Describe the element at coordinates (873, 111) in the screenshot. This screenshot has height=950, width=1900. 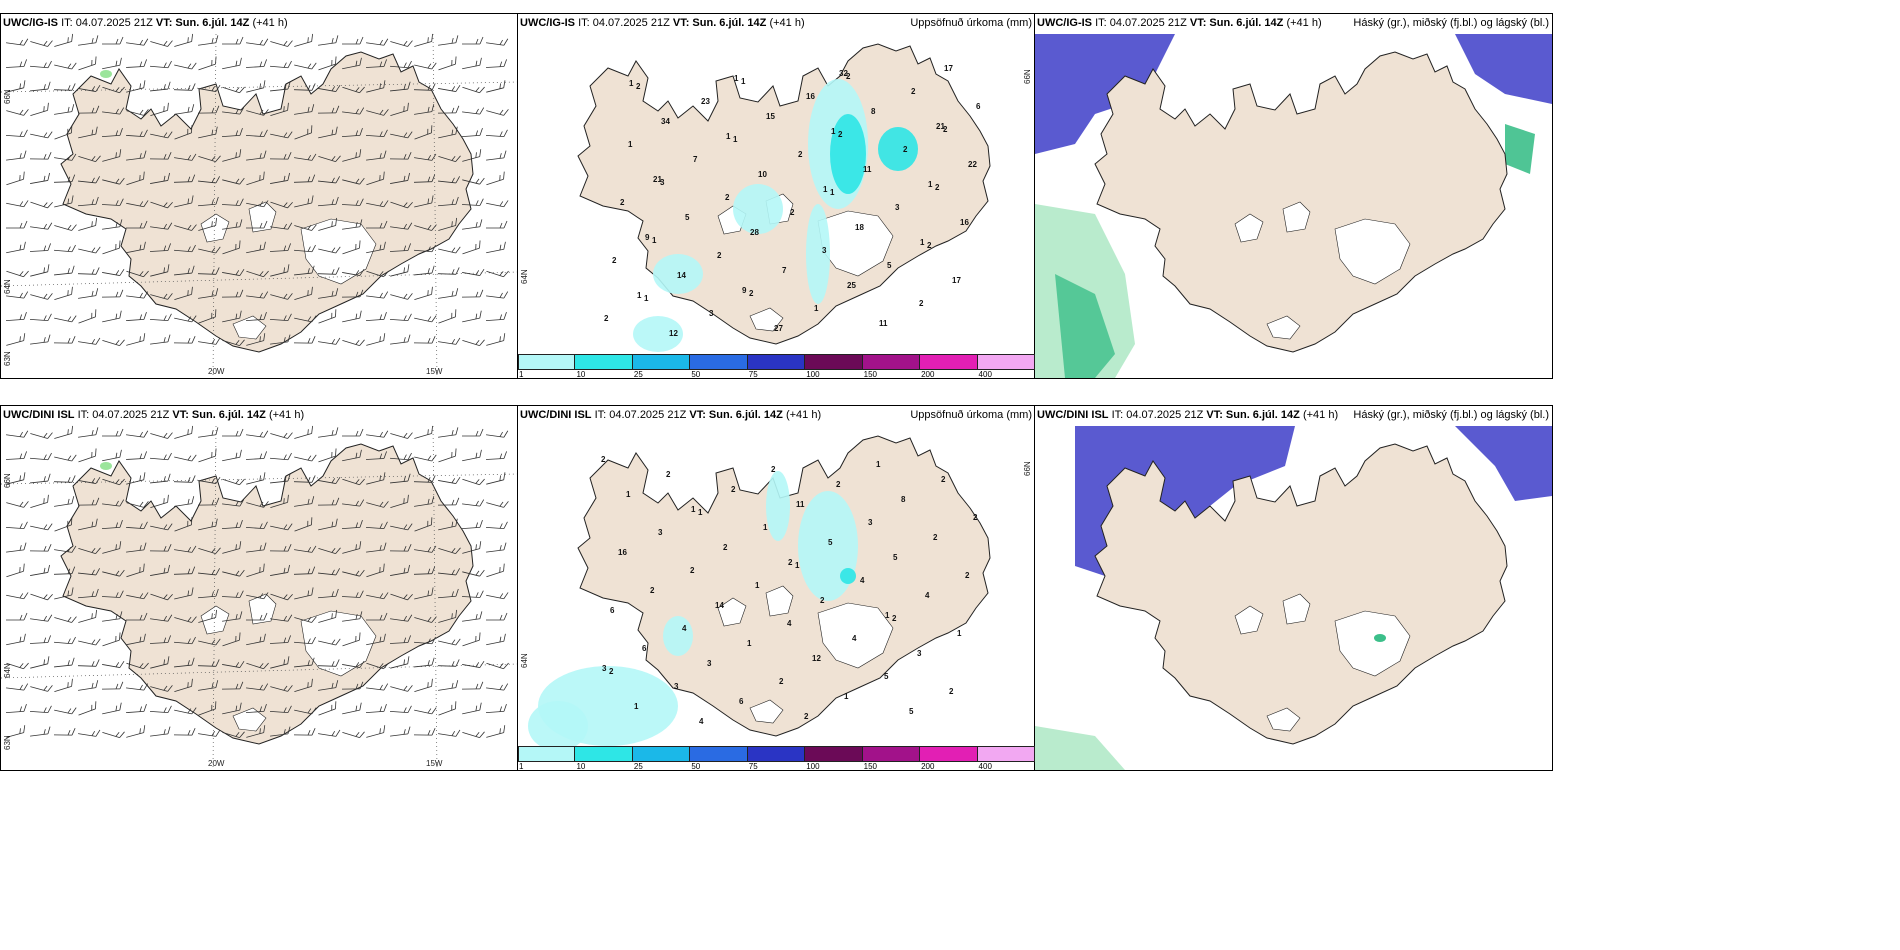
I see `precip-value-label: 8` at that location.